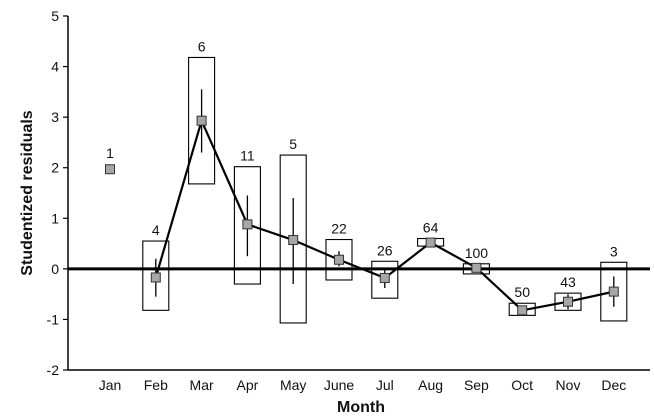  What do you see at coordinates (385, 385) in the screenshot?
I see `x-tick-label-jul: Jul` at bounding box center [385, 385].